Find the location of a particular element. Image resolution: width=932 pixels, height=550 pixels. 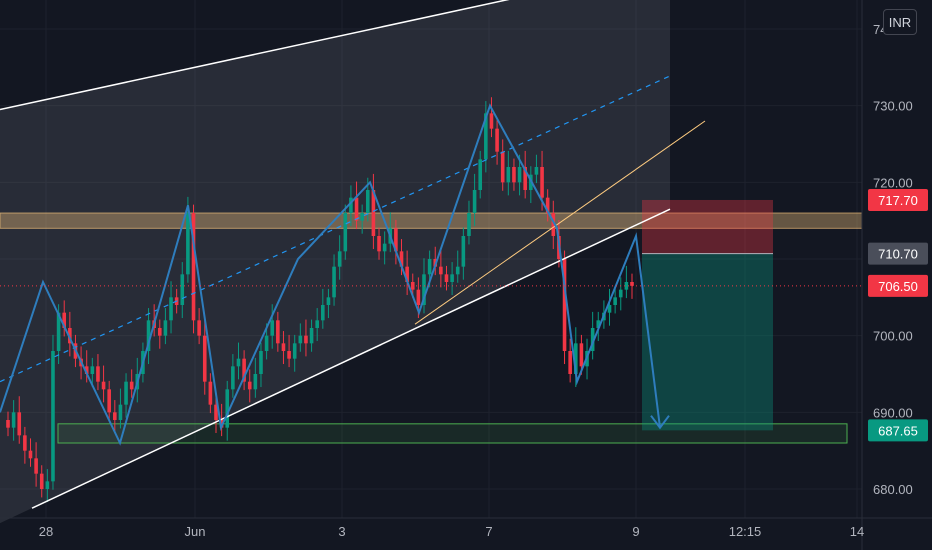

price-badges: 717.70 710.70 706.50 687.65 is located at coordinates (898, 315).